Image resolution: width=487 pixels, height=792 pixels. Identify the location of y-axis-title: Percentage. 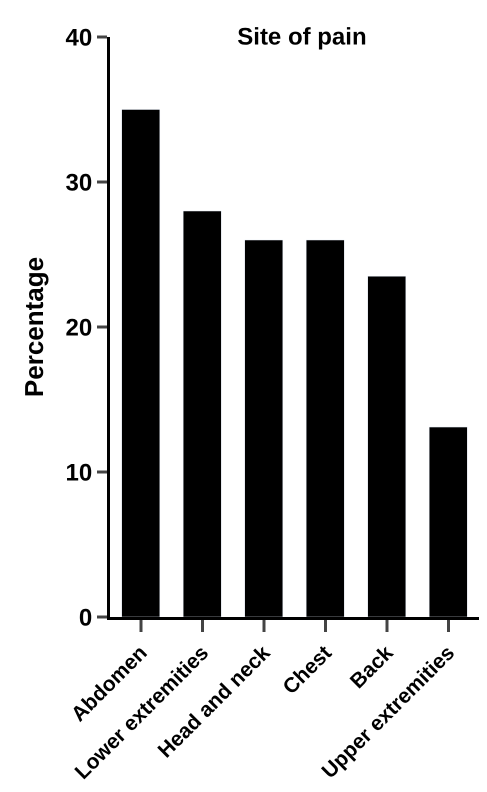
(33, 327).